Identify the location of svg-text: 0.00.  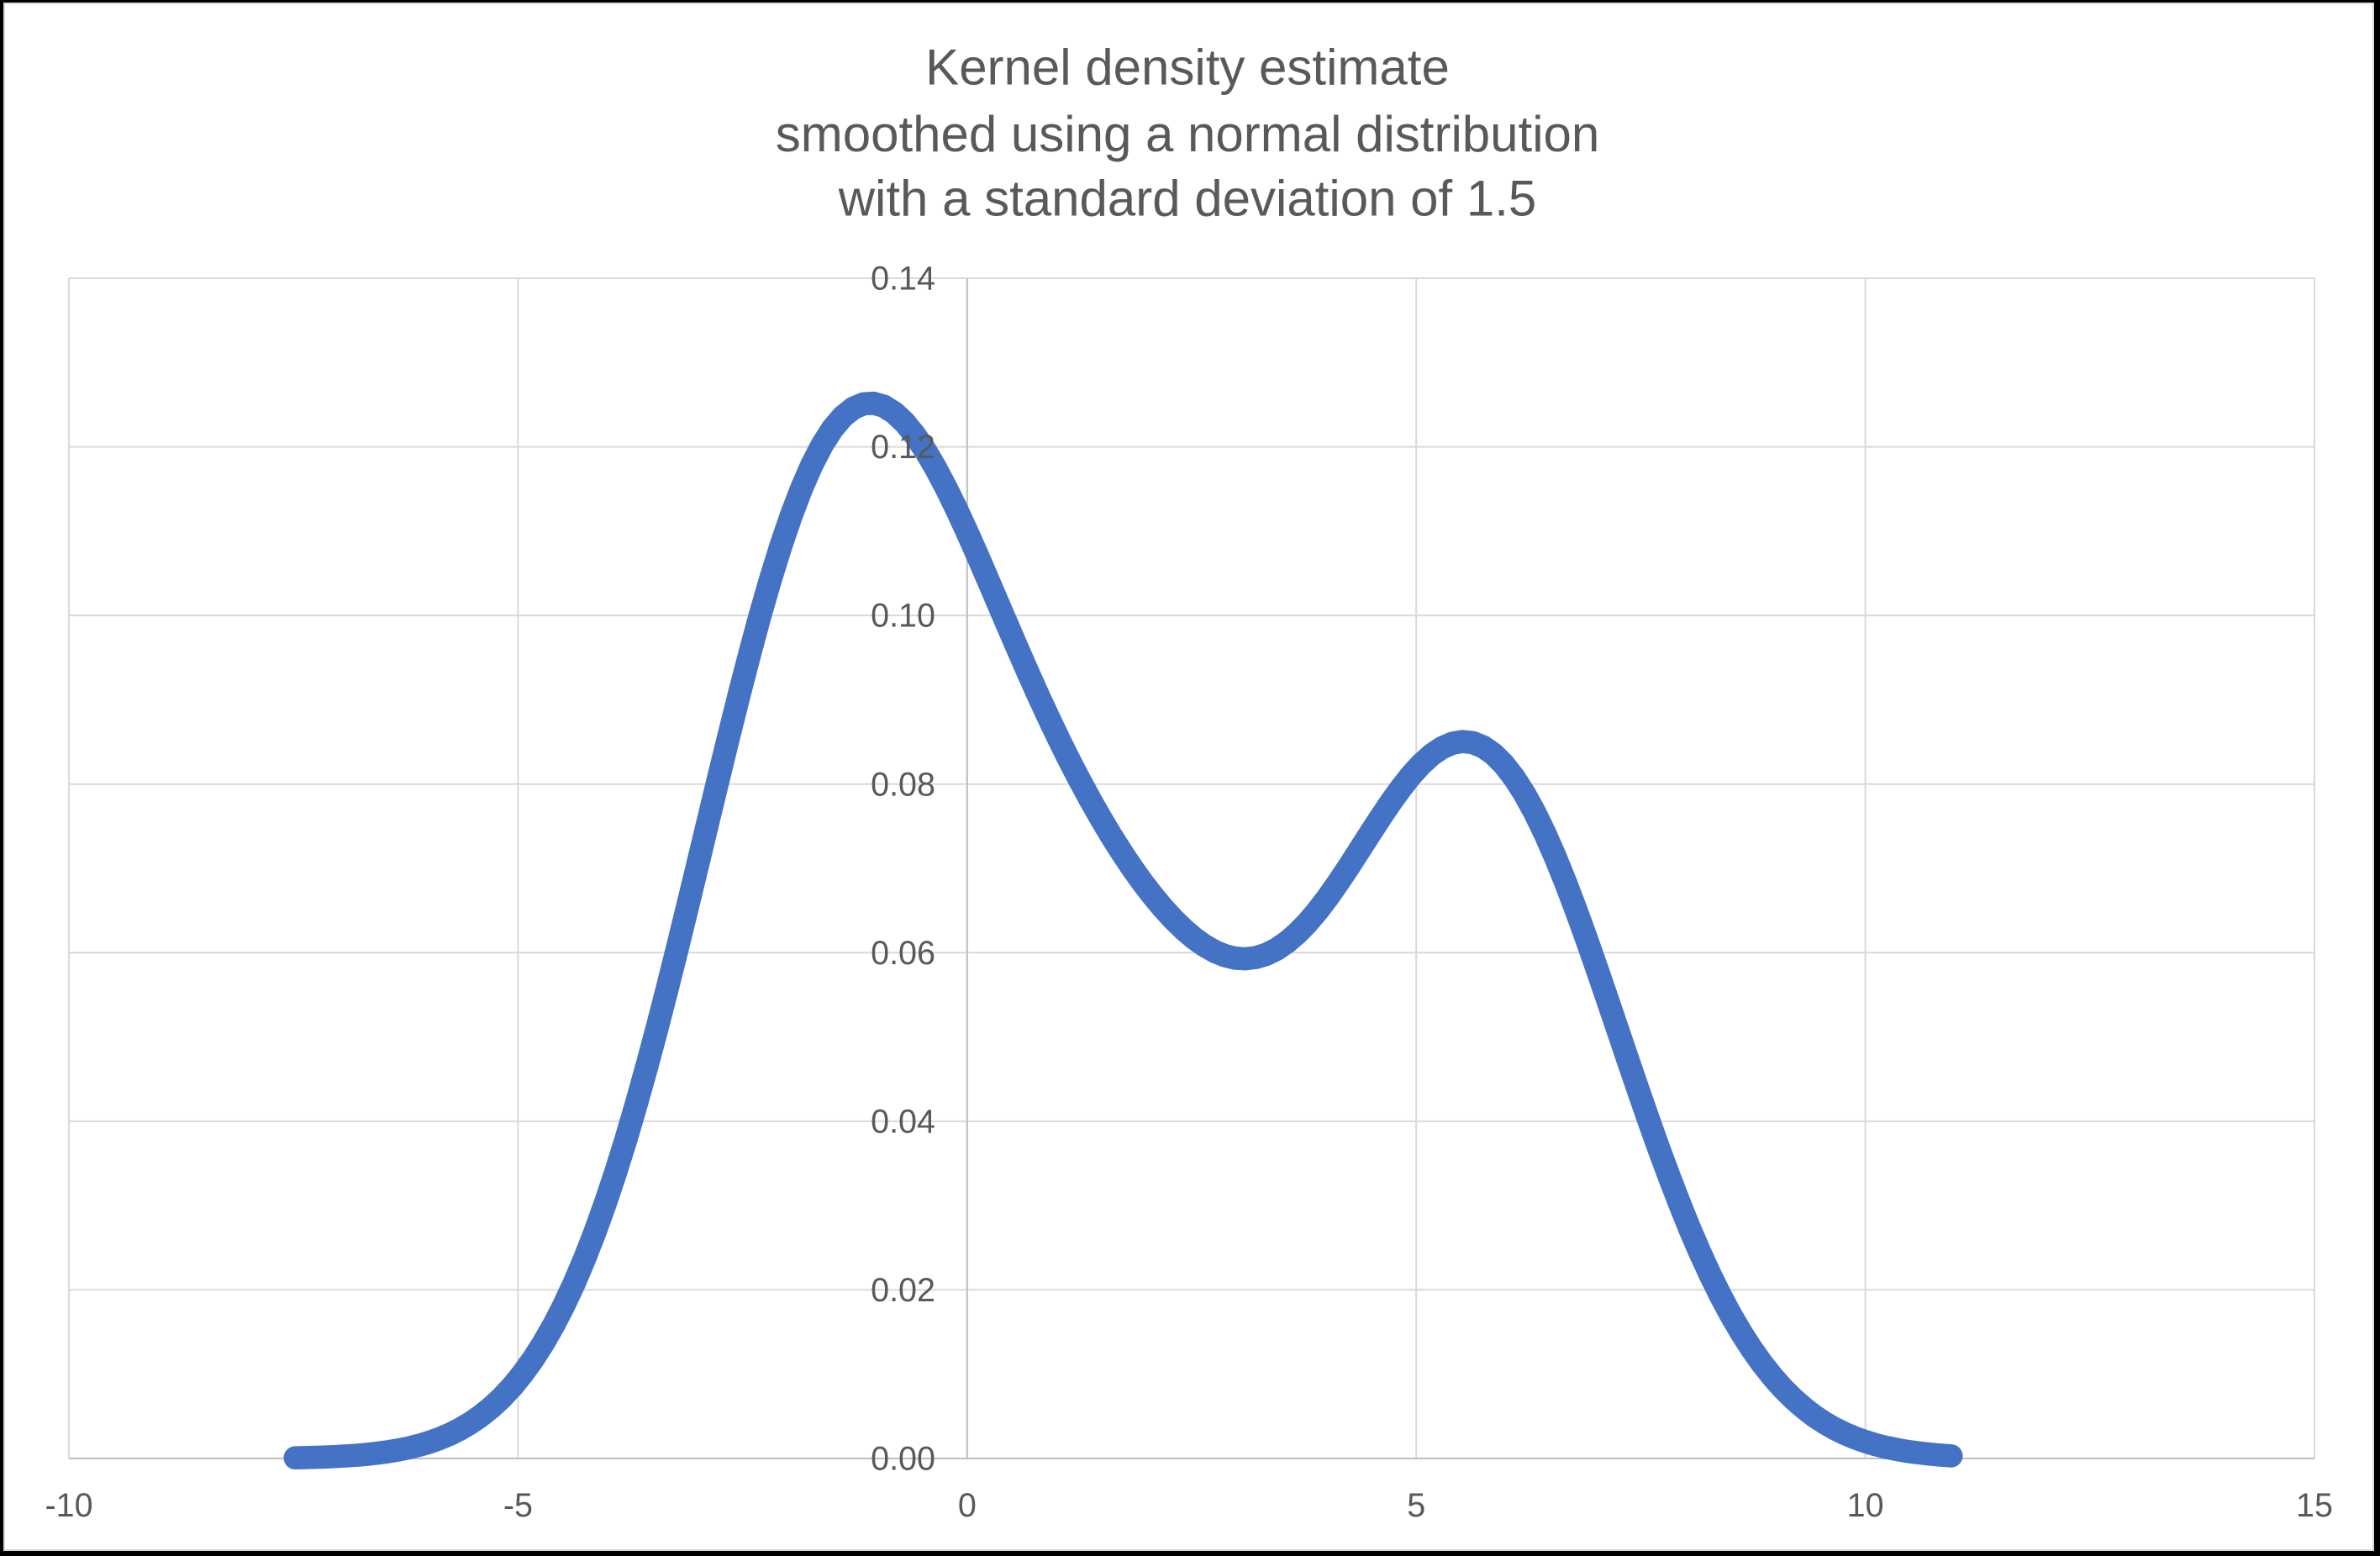
(903, 1459).